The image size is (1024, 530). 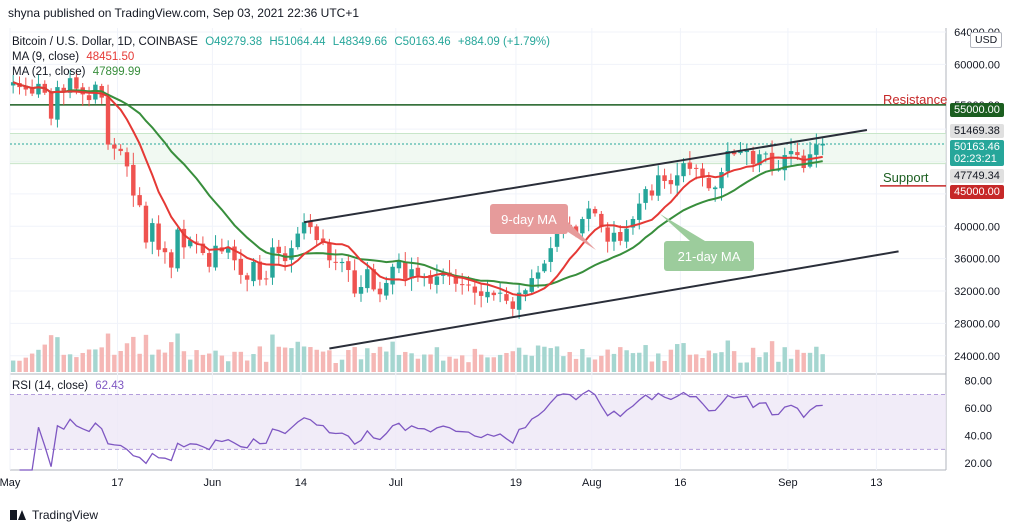 I want to click on ma9-callout-pointer, so click(x=582, y=236).